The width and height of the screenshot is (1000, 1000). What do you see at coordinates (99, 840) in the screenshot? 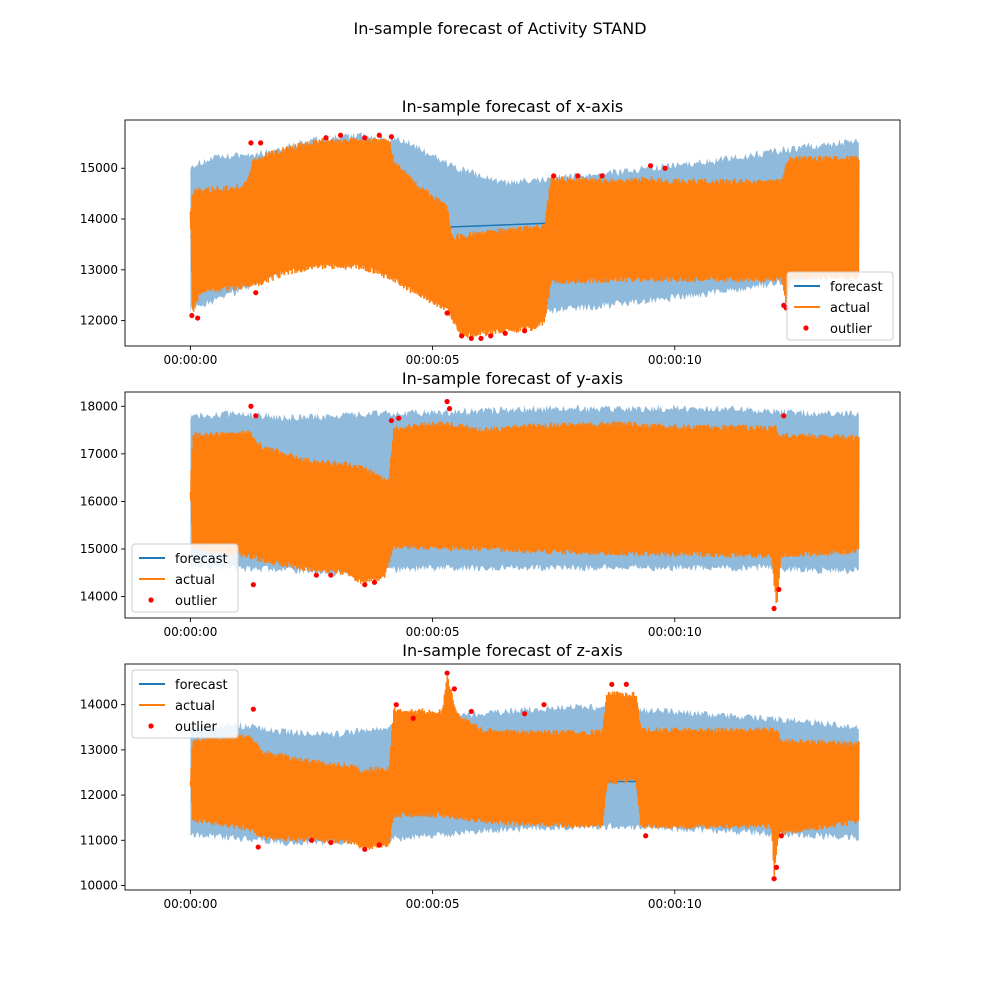
I see `y-tick-label: 11000` at bounding box center [99, 840].